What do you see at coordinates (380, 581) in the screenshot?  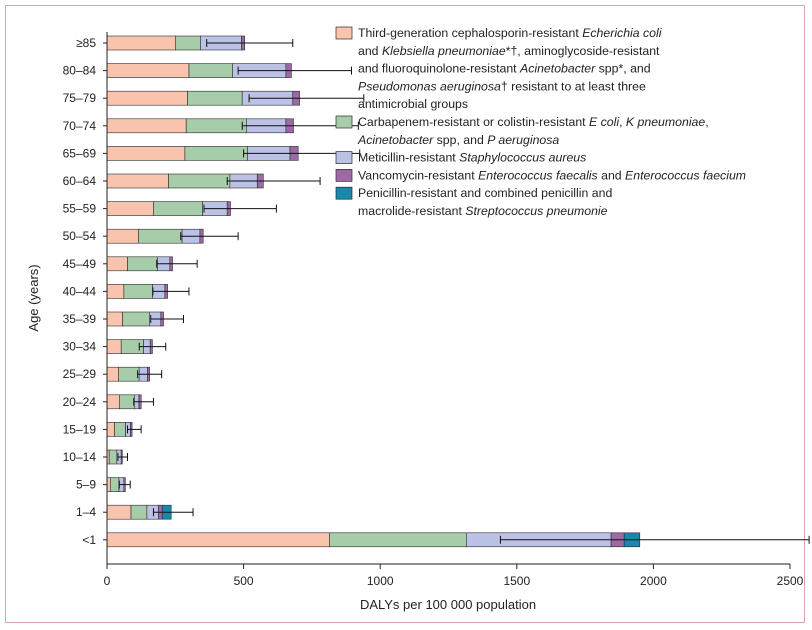 I see `x-tick-label: 1000` at bounding box center [380, 581].